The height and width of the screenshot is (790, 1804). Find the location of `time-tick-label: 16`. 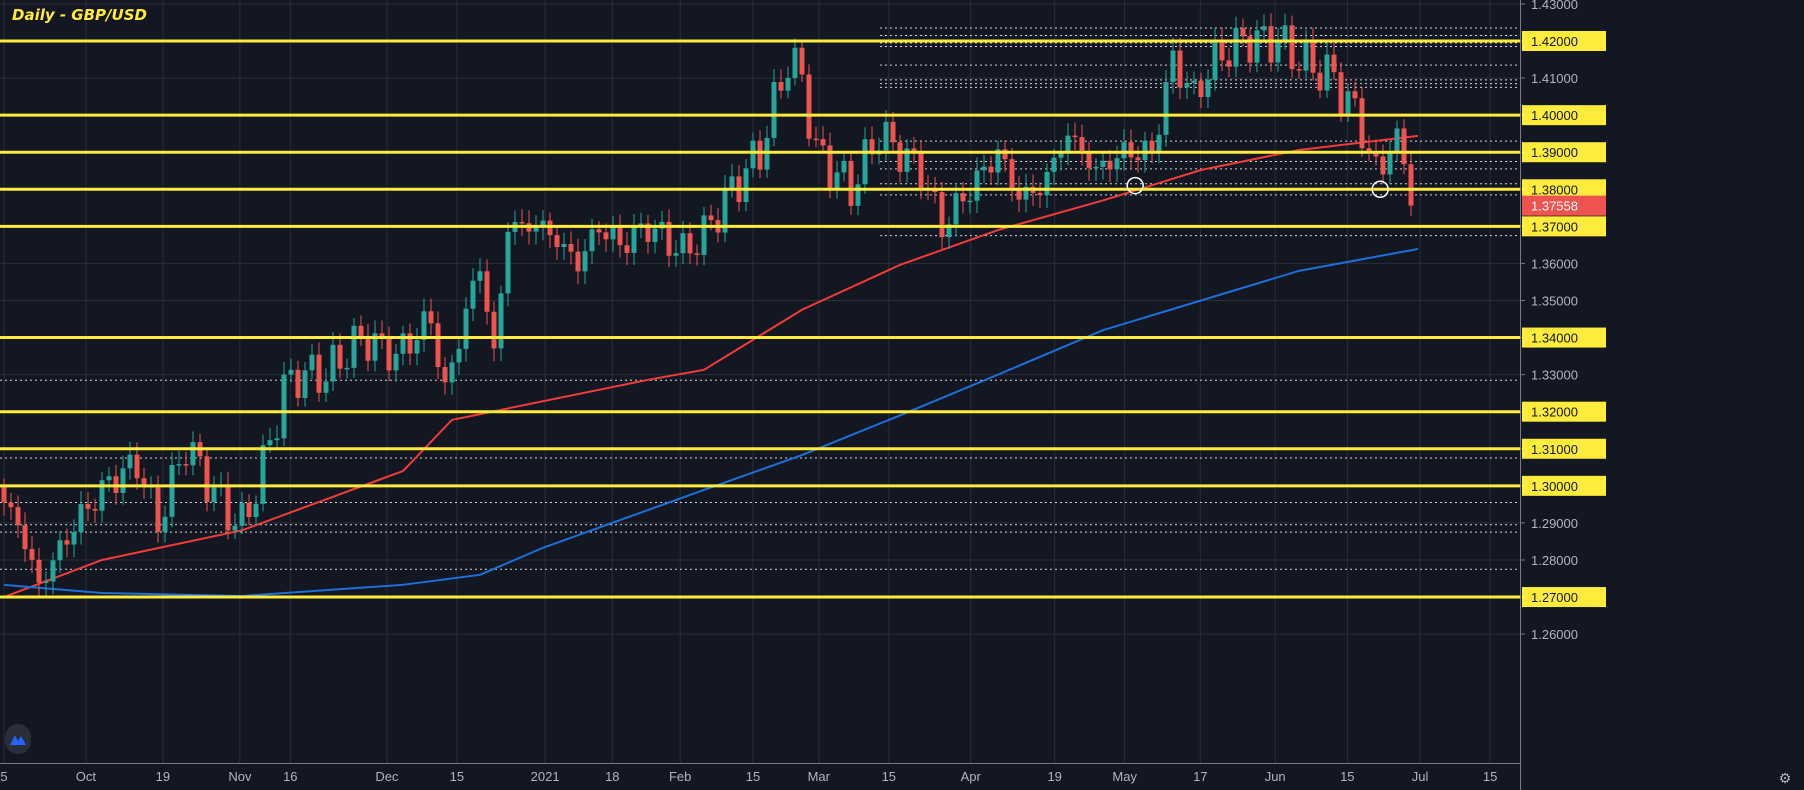

time-tick-label: 16 is located at coordinates (290, 776).